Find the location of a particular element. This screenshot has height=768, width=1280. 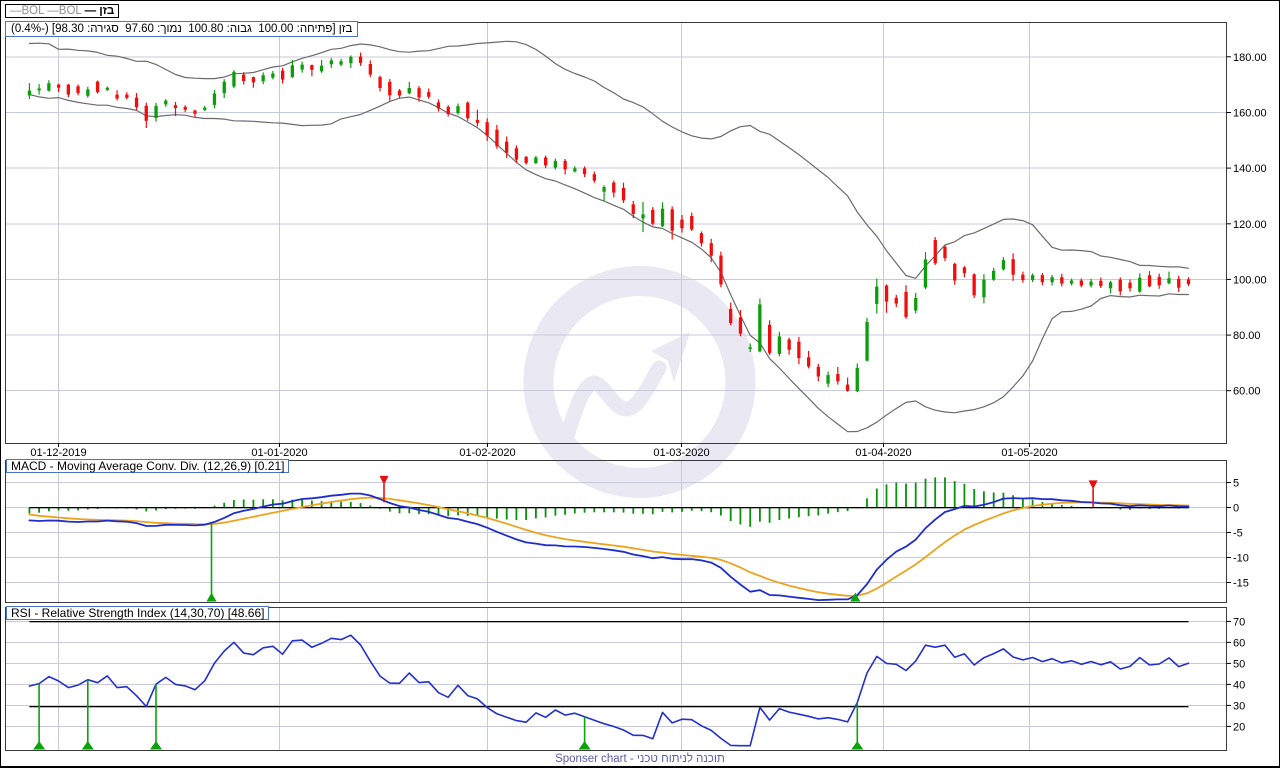

svg-text: 60.00 is located at coordinates (1247, 392).